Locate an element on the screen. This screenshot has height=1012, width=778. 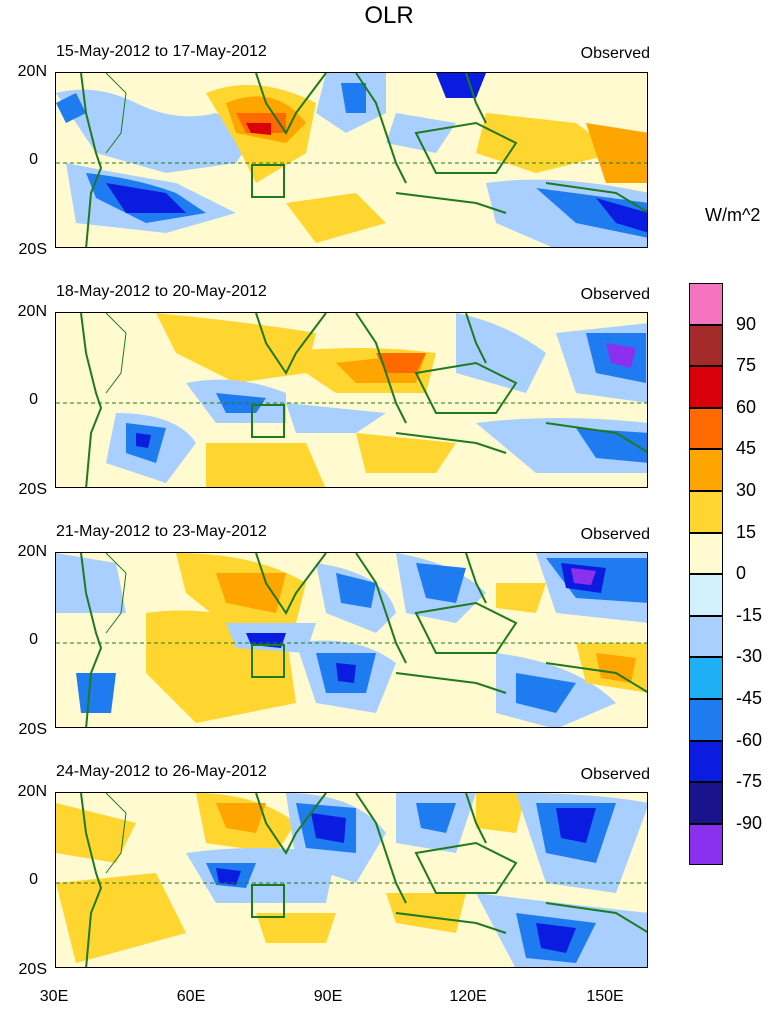
panel-2-source: Observed is located at coordinates (615, 294).